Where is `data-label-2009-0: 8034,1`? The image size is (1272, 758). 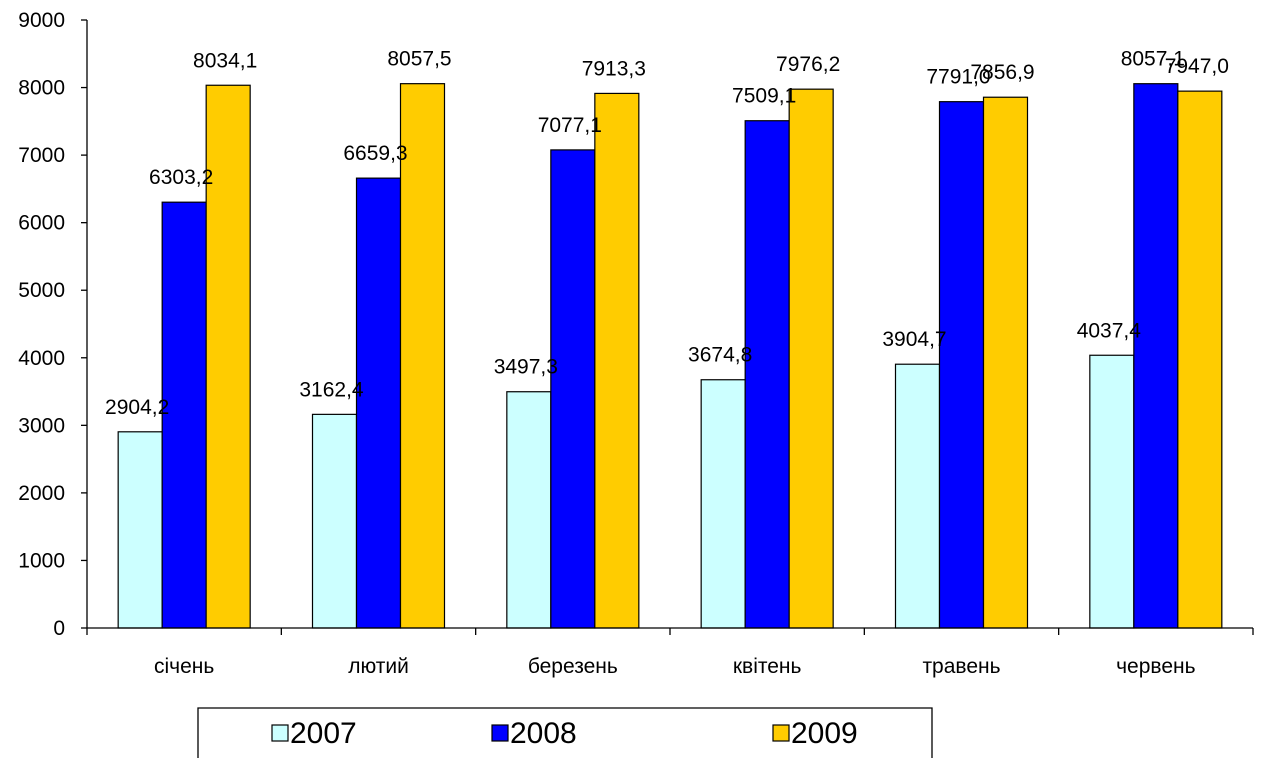 data-label-2009-0: 8034,1 is located at coordinates (225, 60).